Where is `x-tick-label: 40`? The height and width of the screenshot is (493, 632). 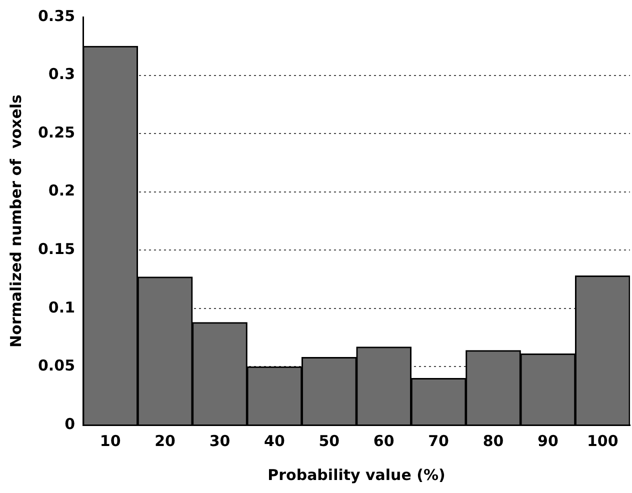
x-tick-label: 40 is located at coordinates (274, 441).